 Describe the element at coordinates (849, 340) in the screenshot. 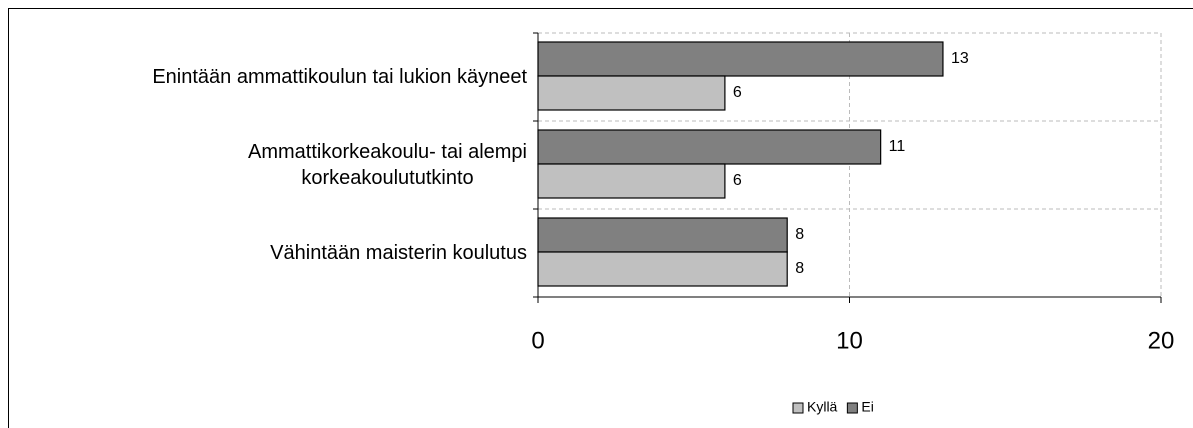

I see `x-tick-label: 10` at that location.